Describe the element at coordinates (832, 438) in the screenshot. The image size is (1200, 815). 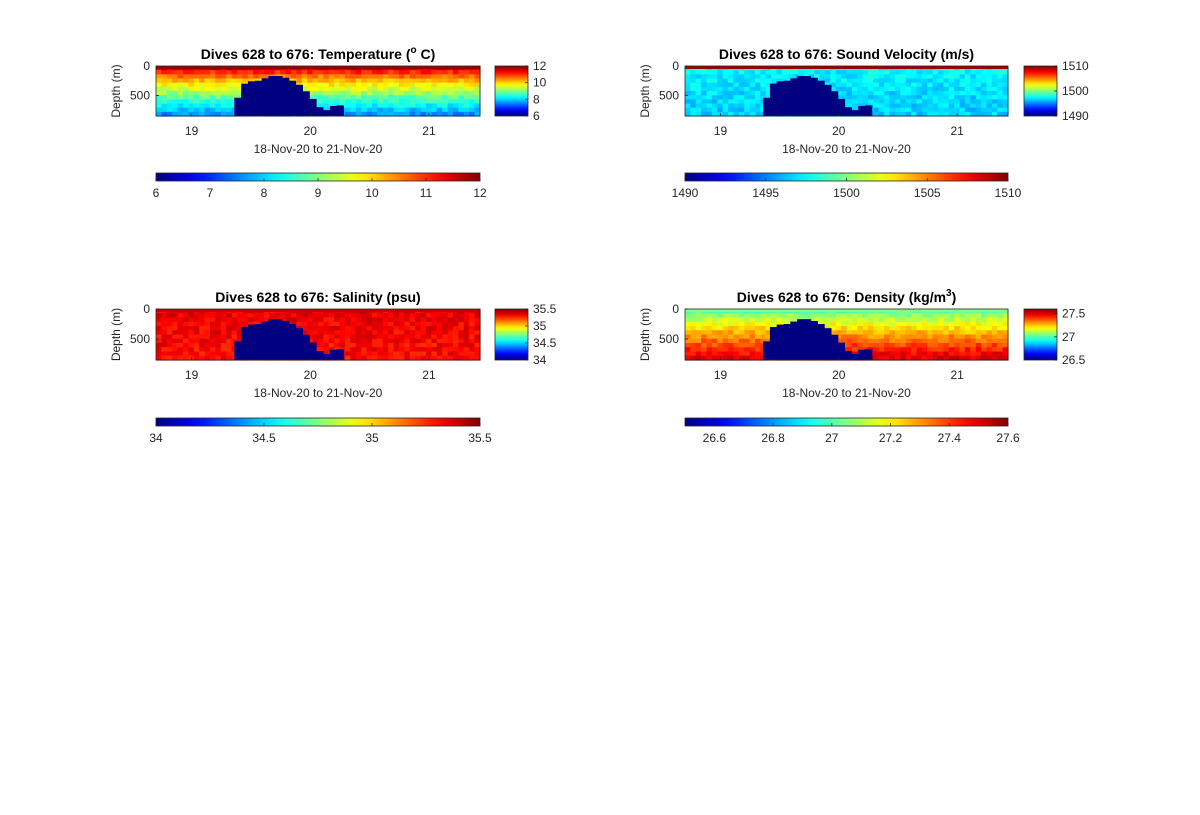
I see `horizontal-colorbar-tick-label: 27` at that location.